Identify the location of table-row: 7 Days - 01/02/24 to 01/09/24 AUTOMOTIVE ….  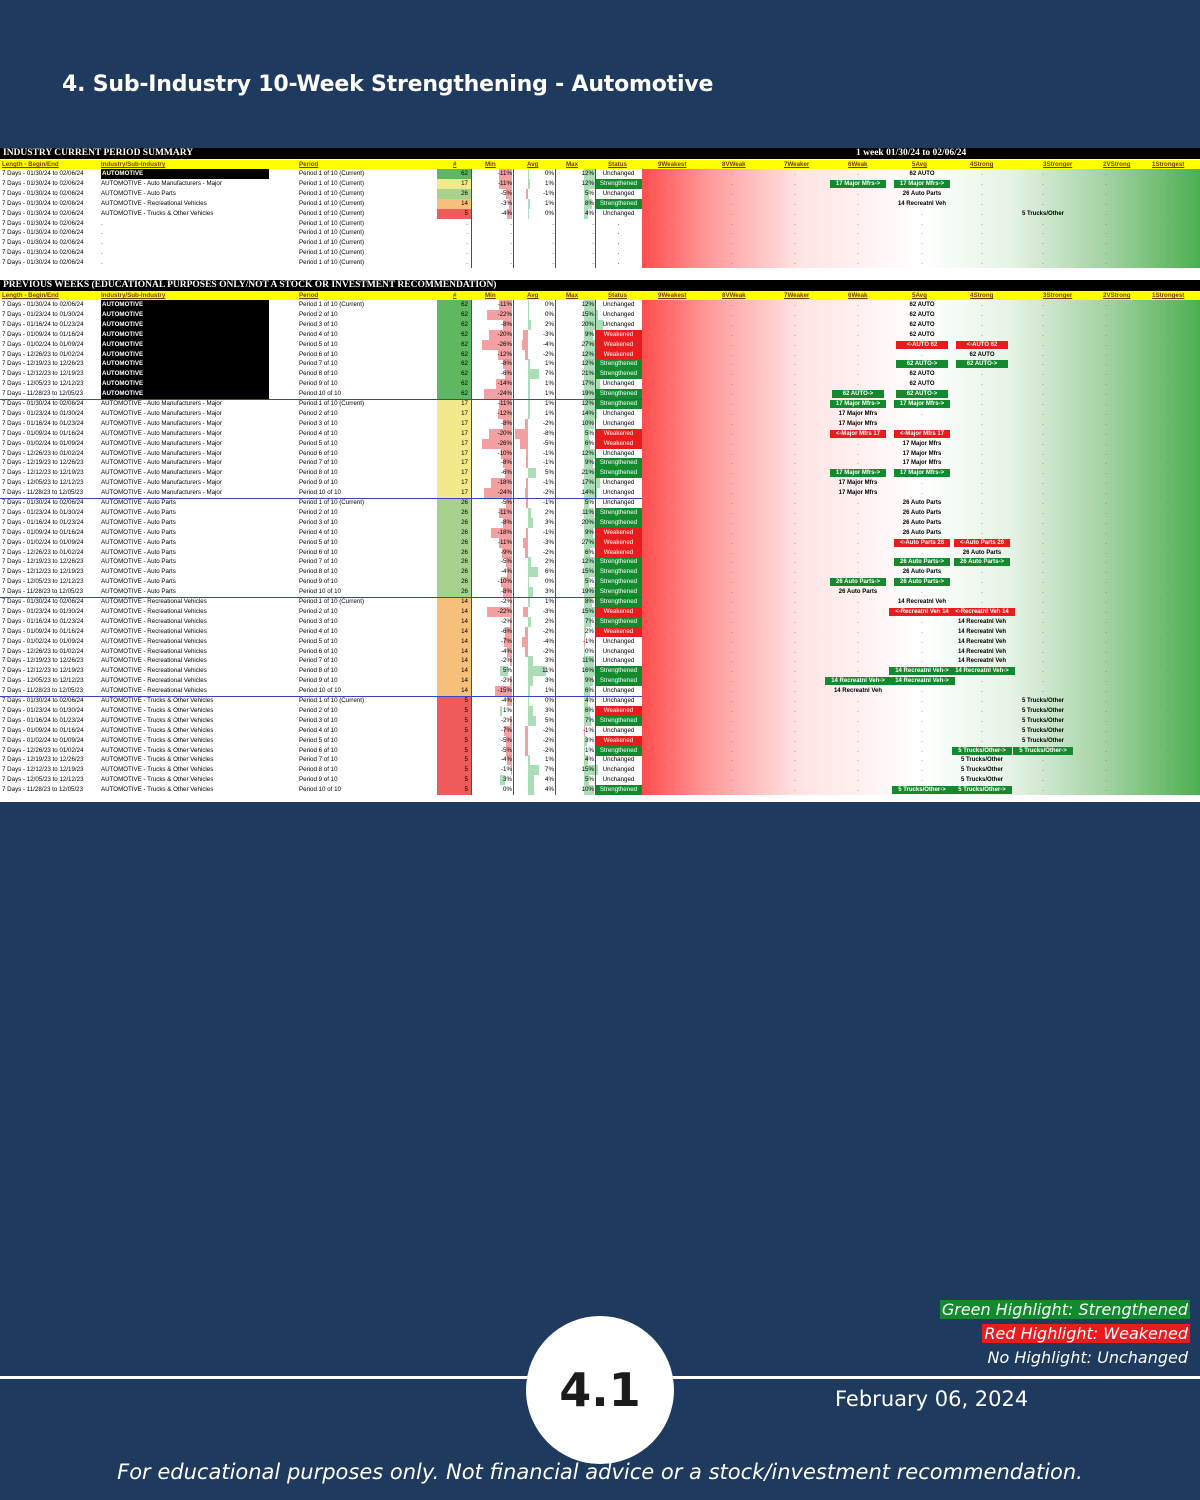
(600, 542).